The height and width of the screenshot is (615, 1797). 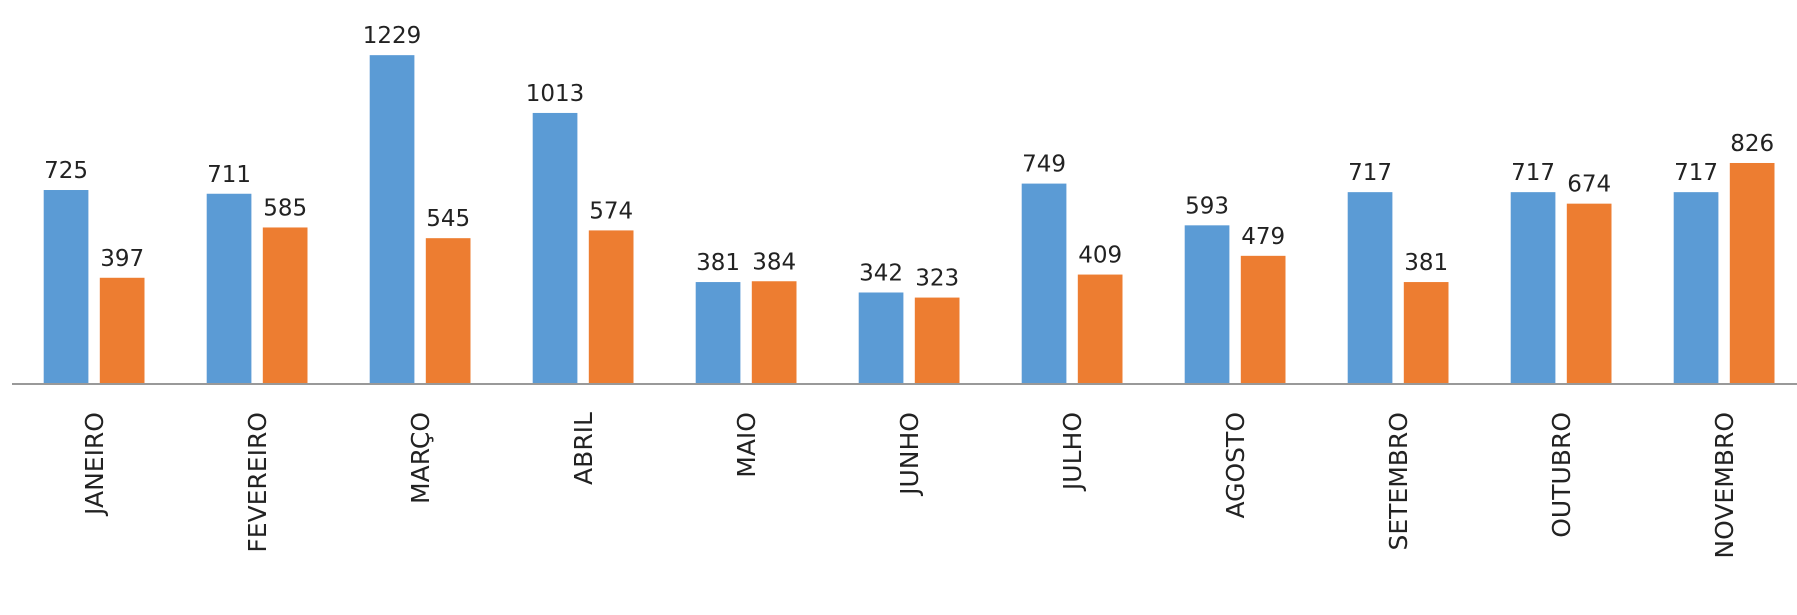 I want to click on value-label: 384, so click(x=774, y=262).